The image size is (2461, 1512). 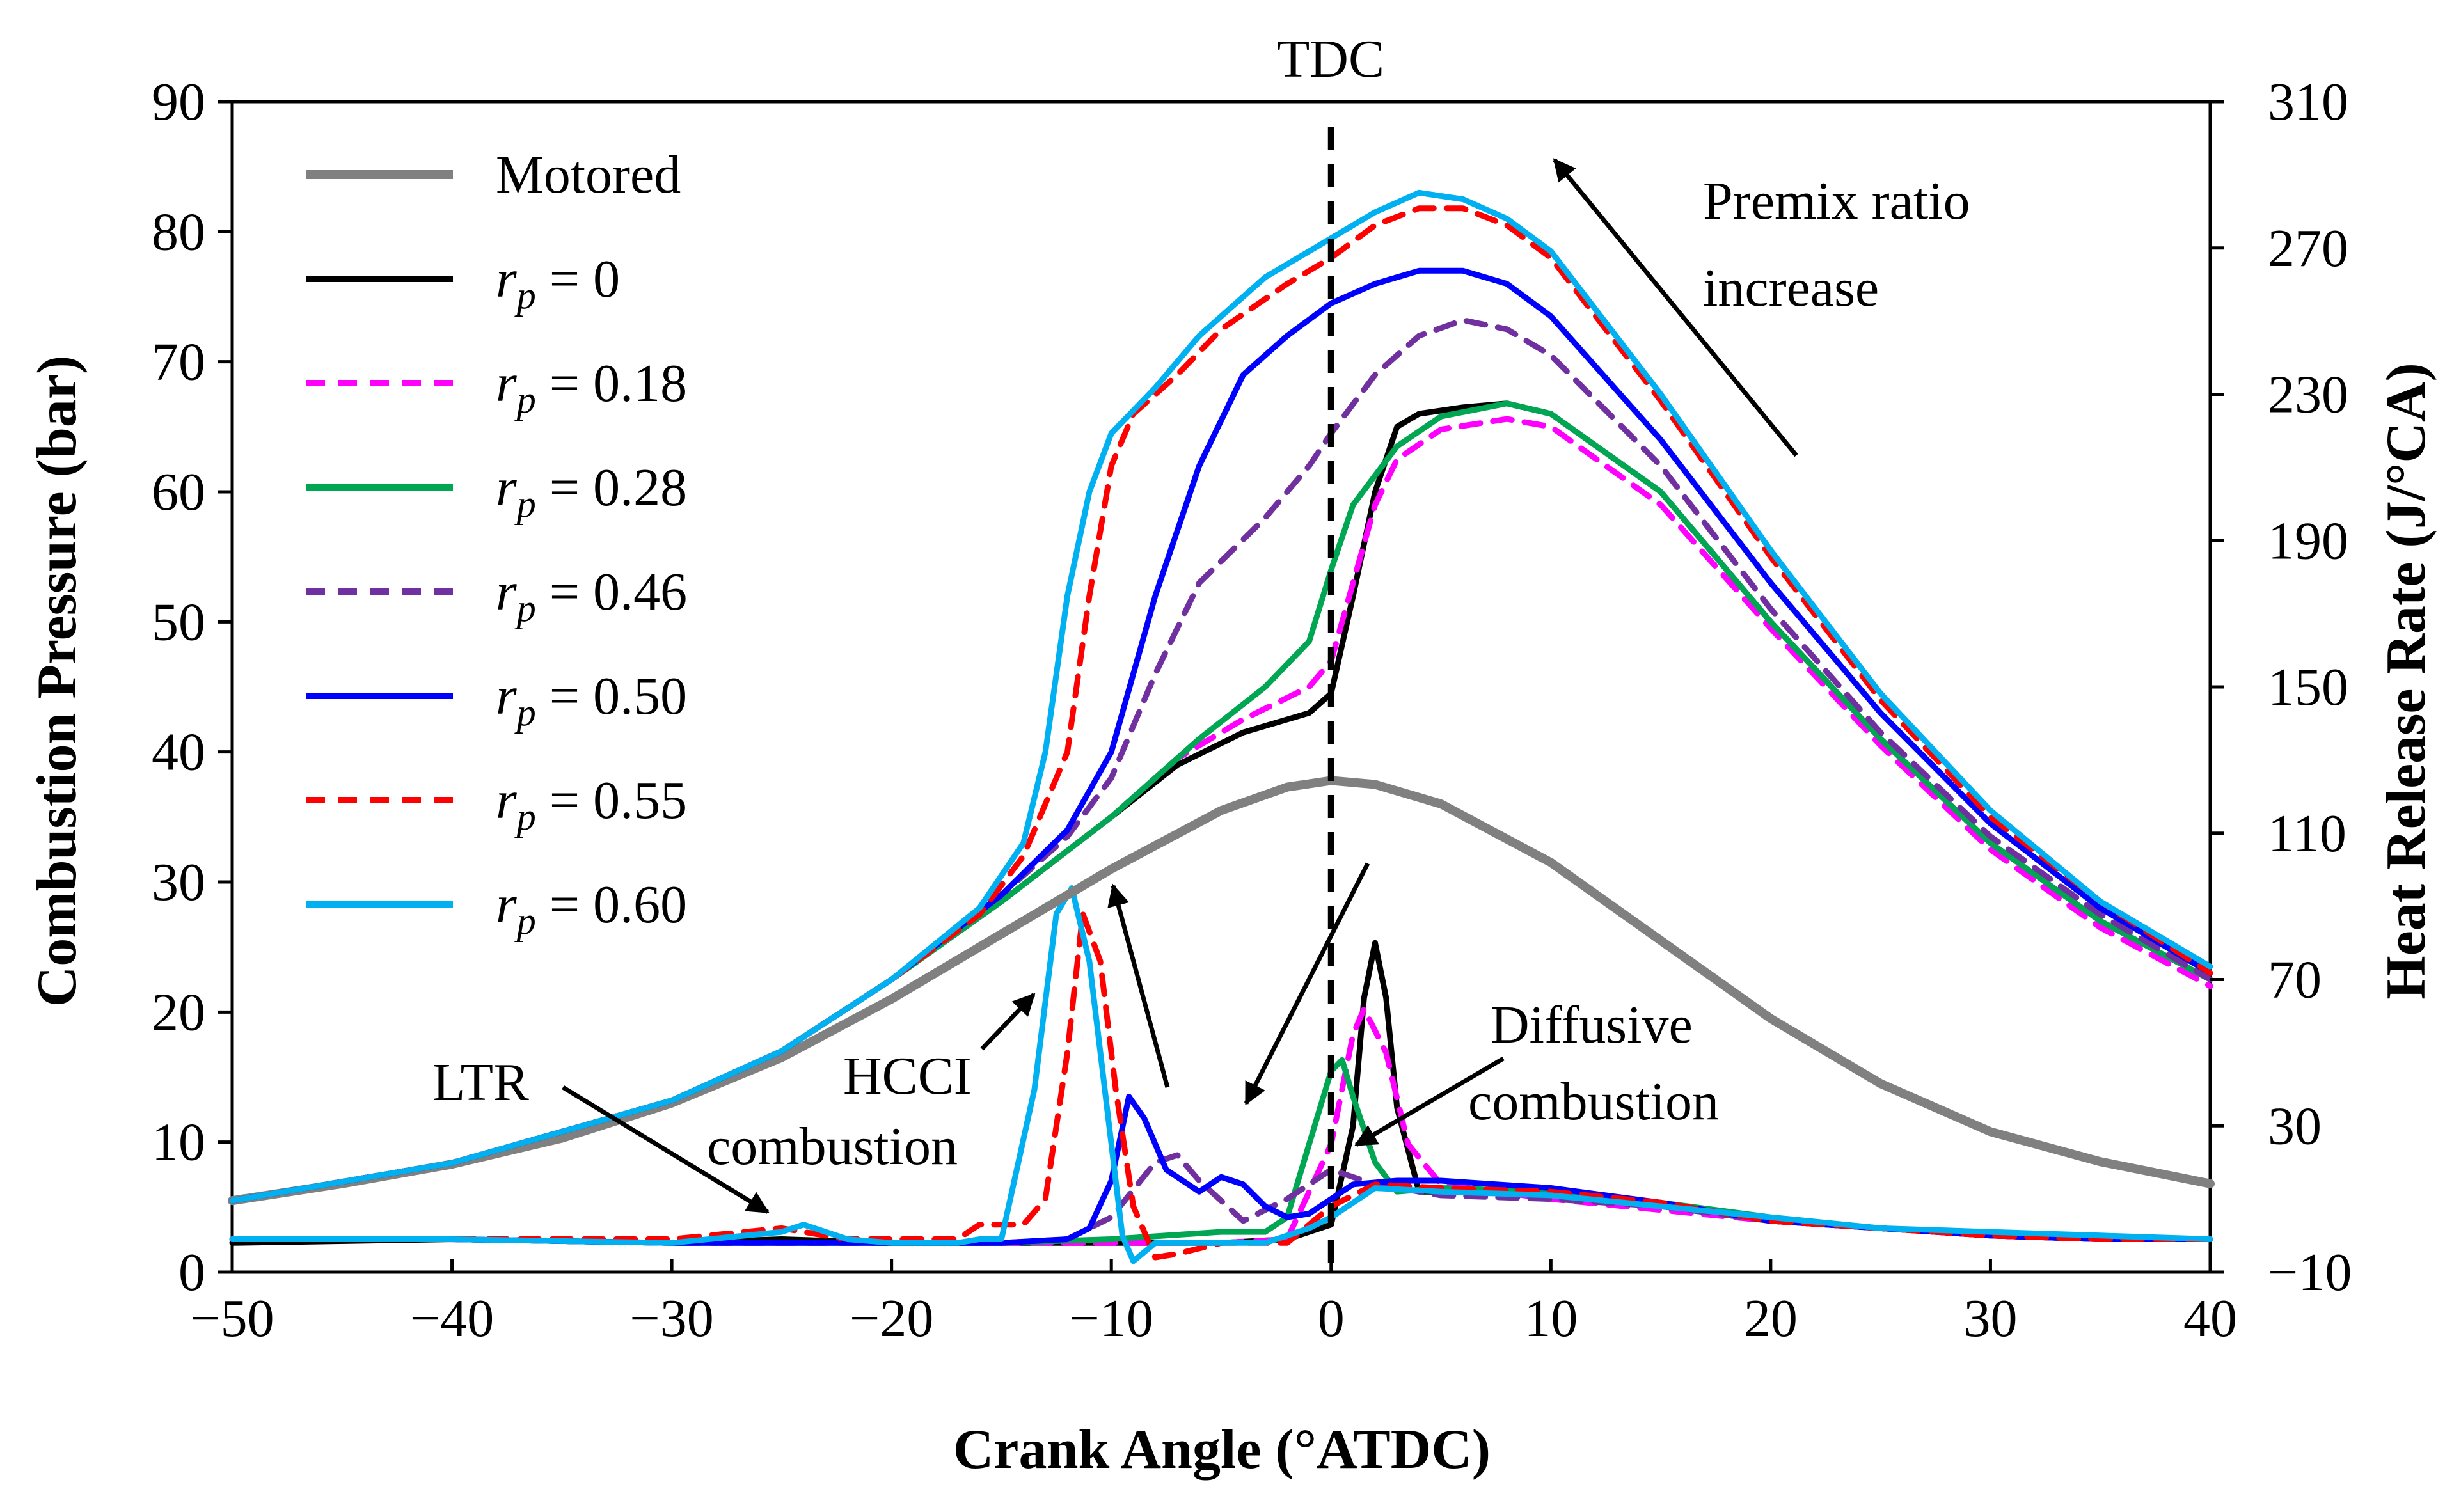 What do you see at coordinates (2308, 541) in the screenshot?
I see `y2-tick-label: 190` at bounding box center [2308, 541].